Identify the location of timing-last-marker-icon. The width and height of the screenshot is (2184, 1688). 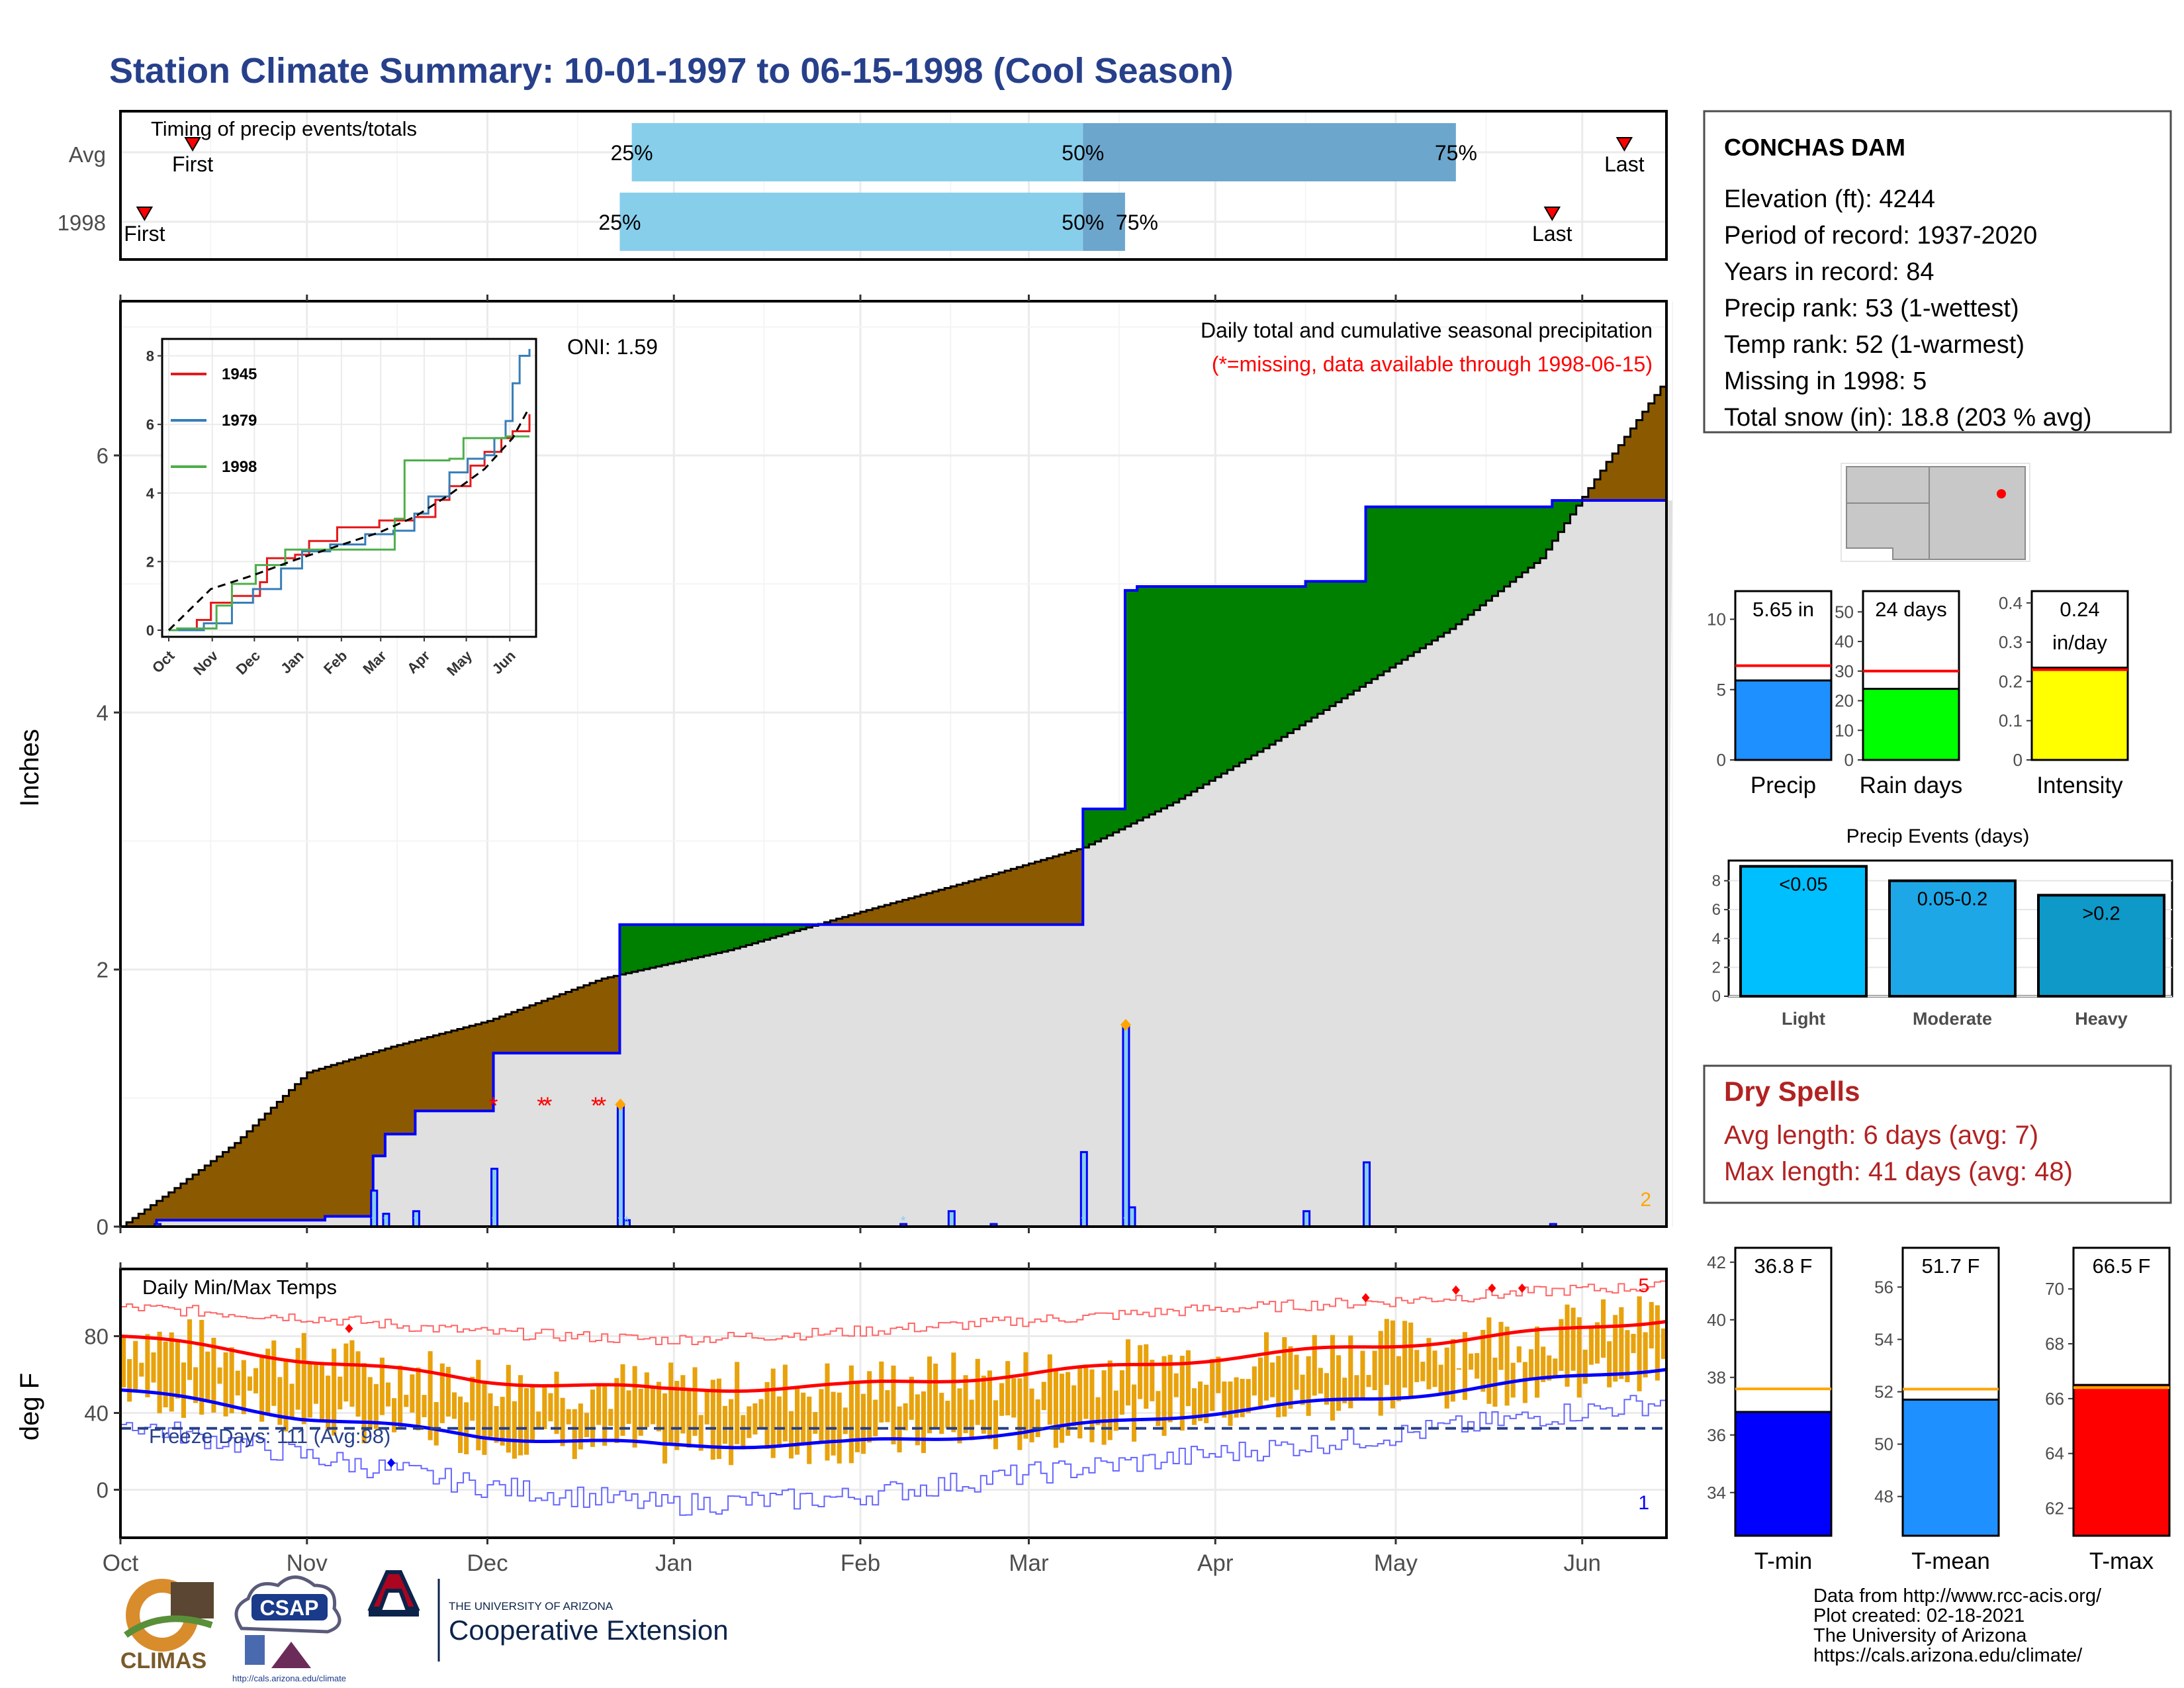
(1552, 214).